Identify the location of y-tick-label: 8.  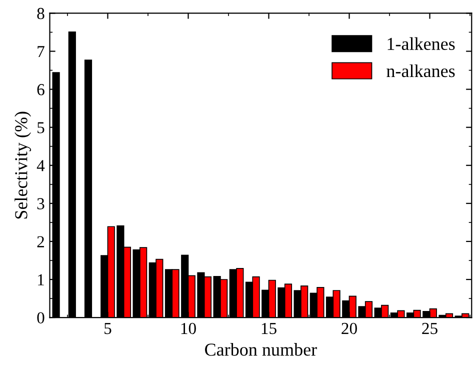
(40, 14).